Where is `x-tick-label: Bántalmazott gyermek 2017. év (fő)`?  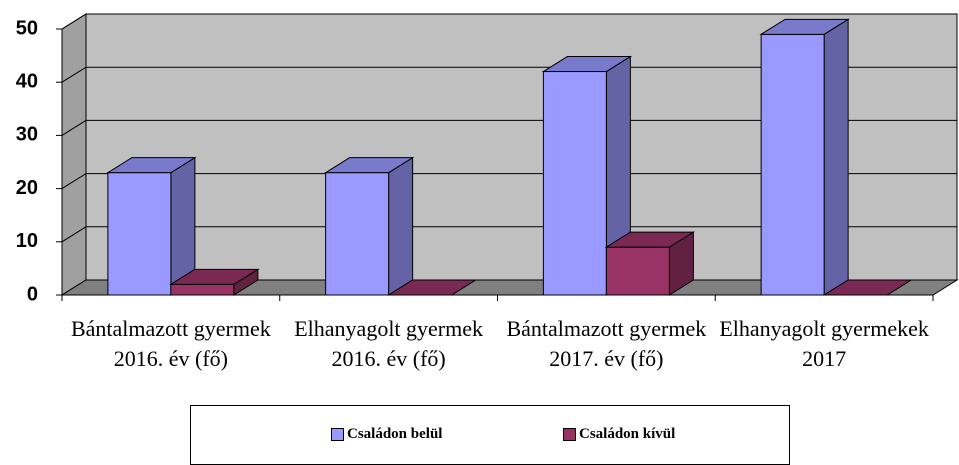
x-tick-label: Bántalmazott gyermek 2017. év (fő) is located at coordinates (606, 343).